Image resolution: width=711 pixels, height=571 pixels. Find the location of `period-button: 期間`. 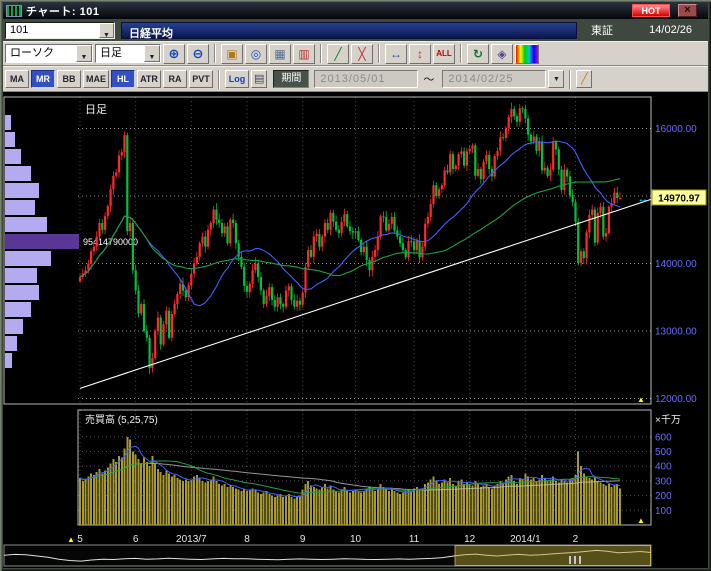

period-button: 期間 is located at coordinates (291, 79).